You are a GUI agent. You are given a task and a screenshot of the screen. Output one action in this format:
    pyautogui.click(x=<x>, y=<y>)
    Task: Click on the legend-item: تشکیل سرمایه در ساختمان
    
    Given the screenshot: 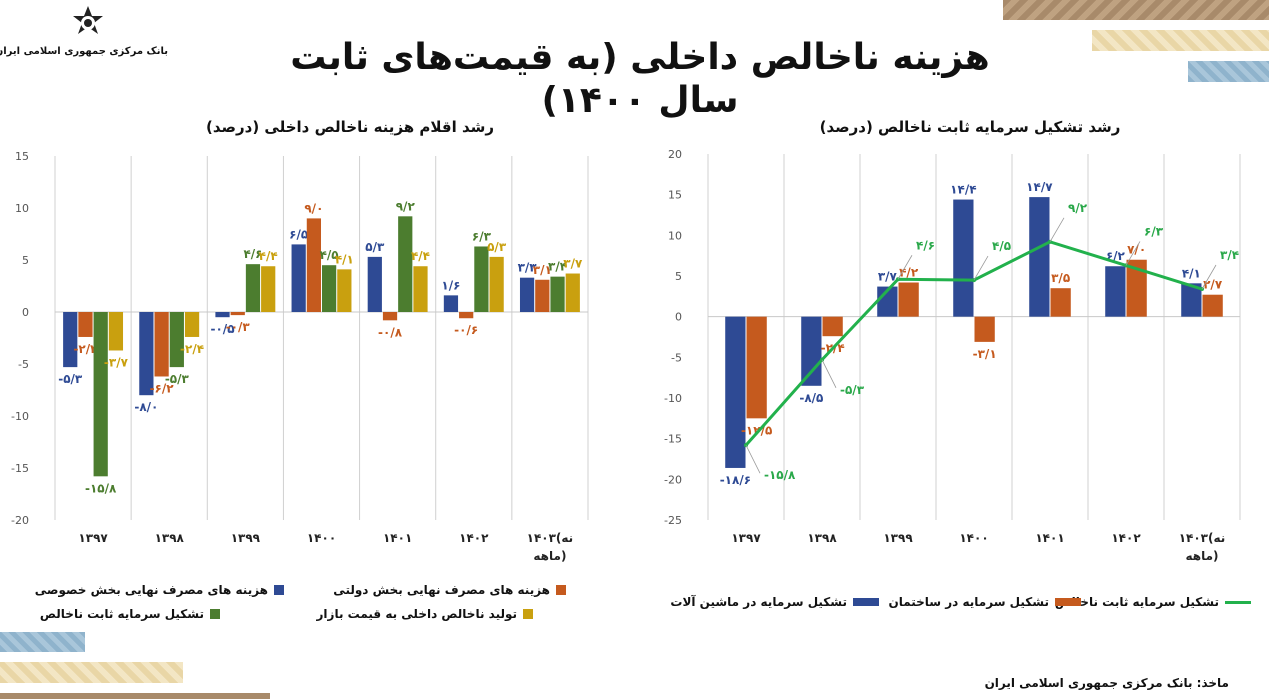 What is the action you would take?
    pyautogui.click(x=984, y=602)
    